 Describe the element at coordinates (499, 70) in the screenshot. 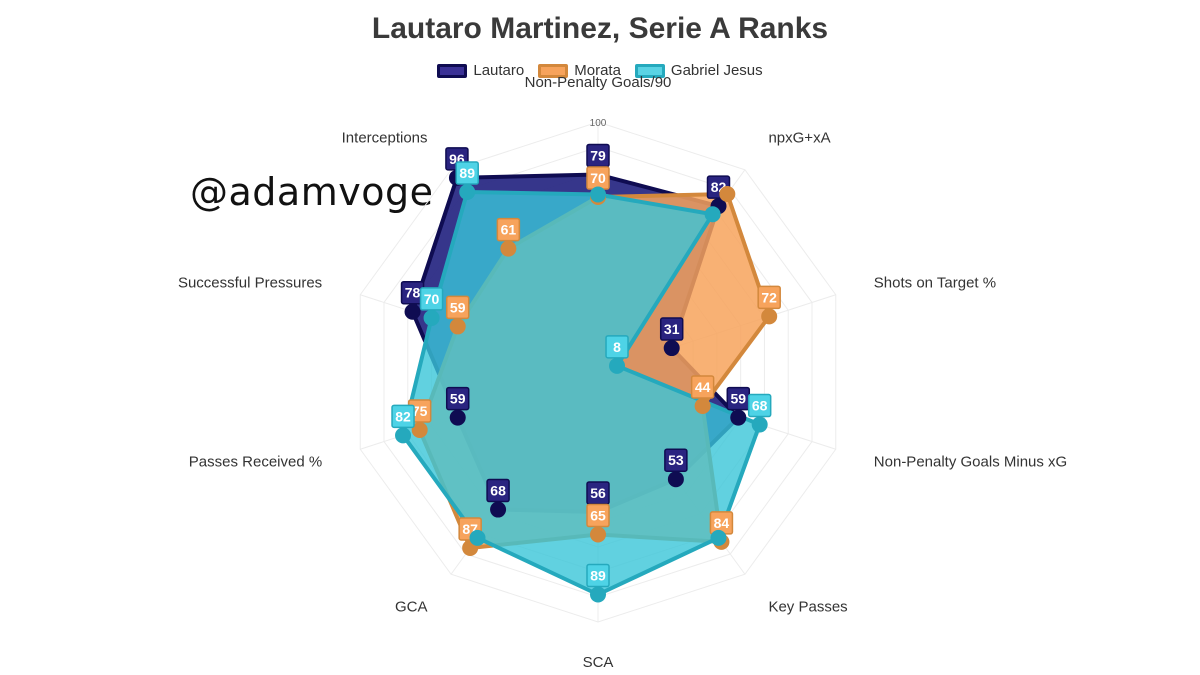

I see `legend-label-lautaro: Lautaro` at that location.